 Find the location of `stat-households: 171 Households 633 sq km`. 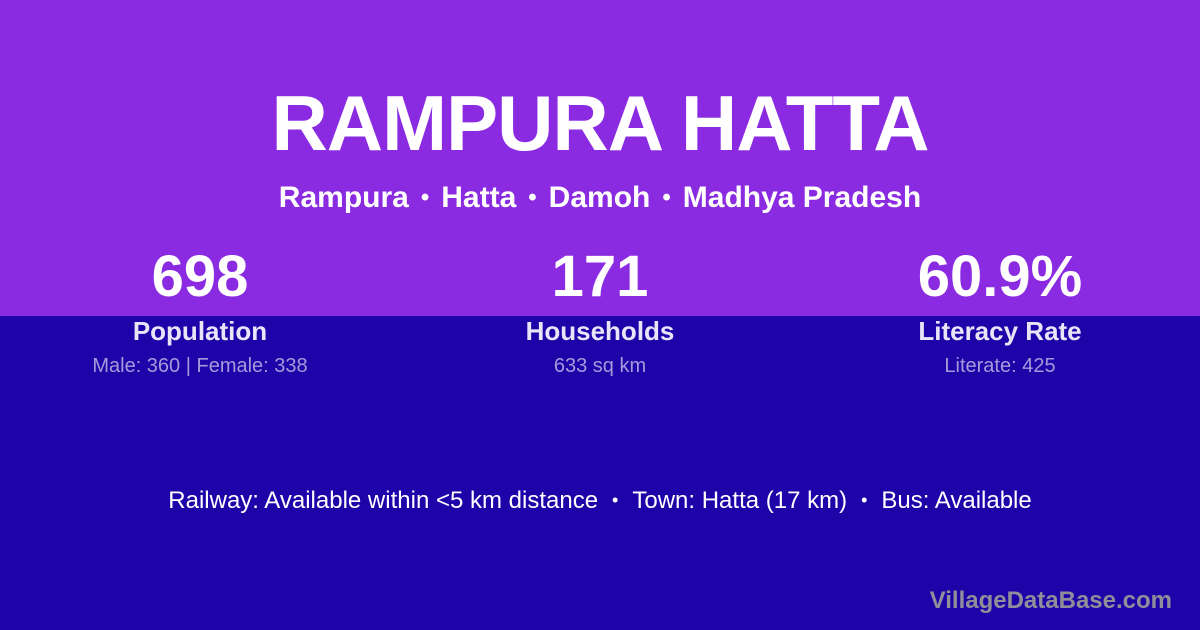

stat-households: 171 Households 633 sq km is located at coordinates (600, 312).